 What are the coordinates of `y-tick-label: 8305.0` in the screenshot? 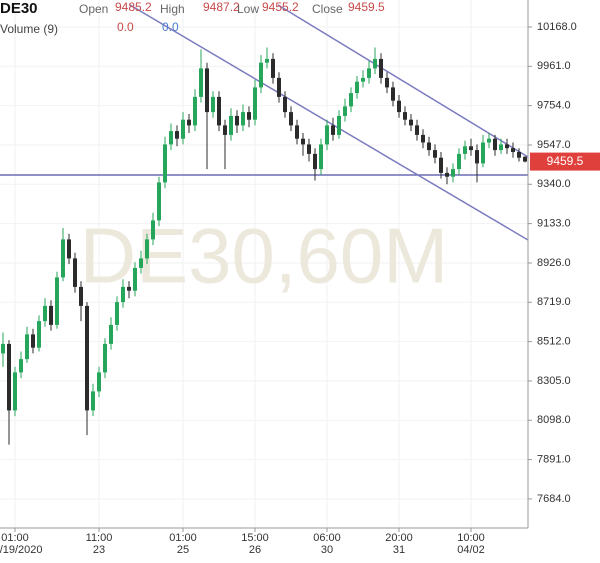 It's located at (554, 381).